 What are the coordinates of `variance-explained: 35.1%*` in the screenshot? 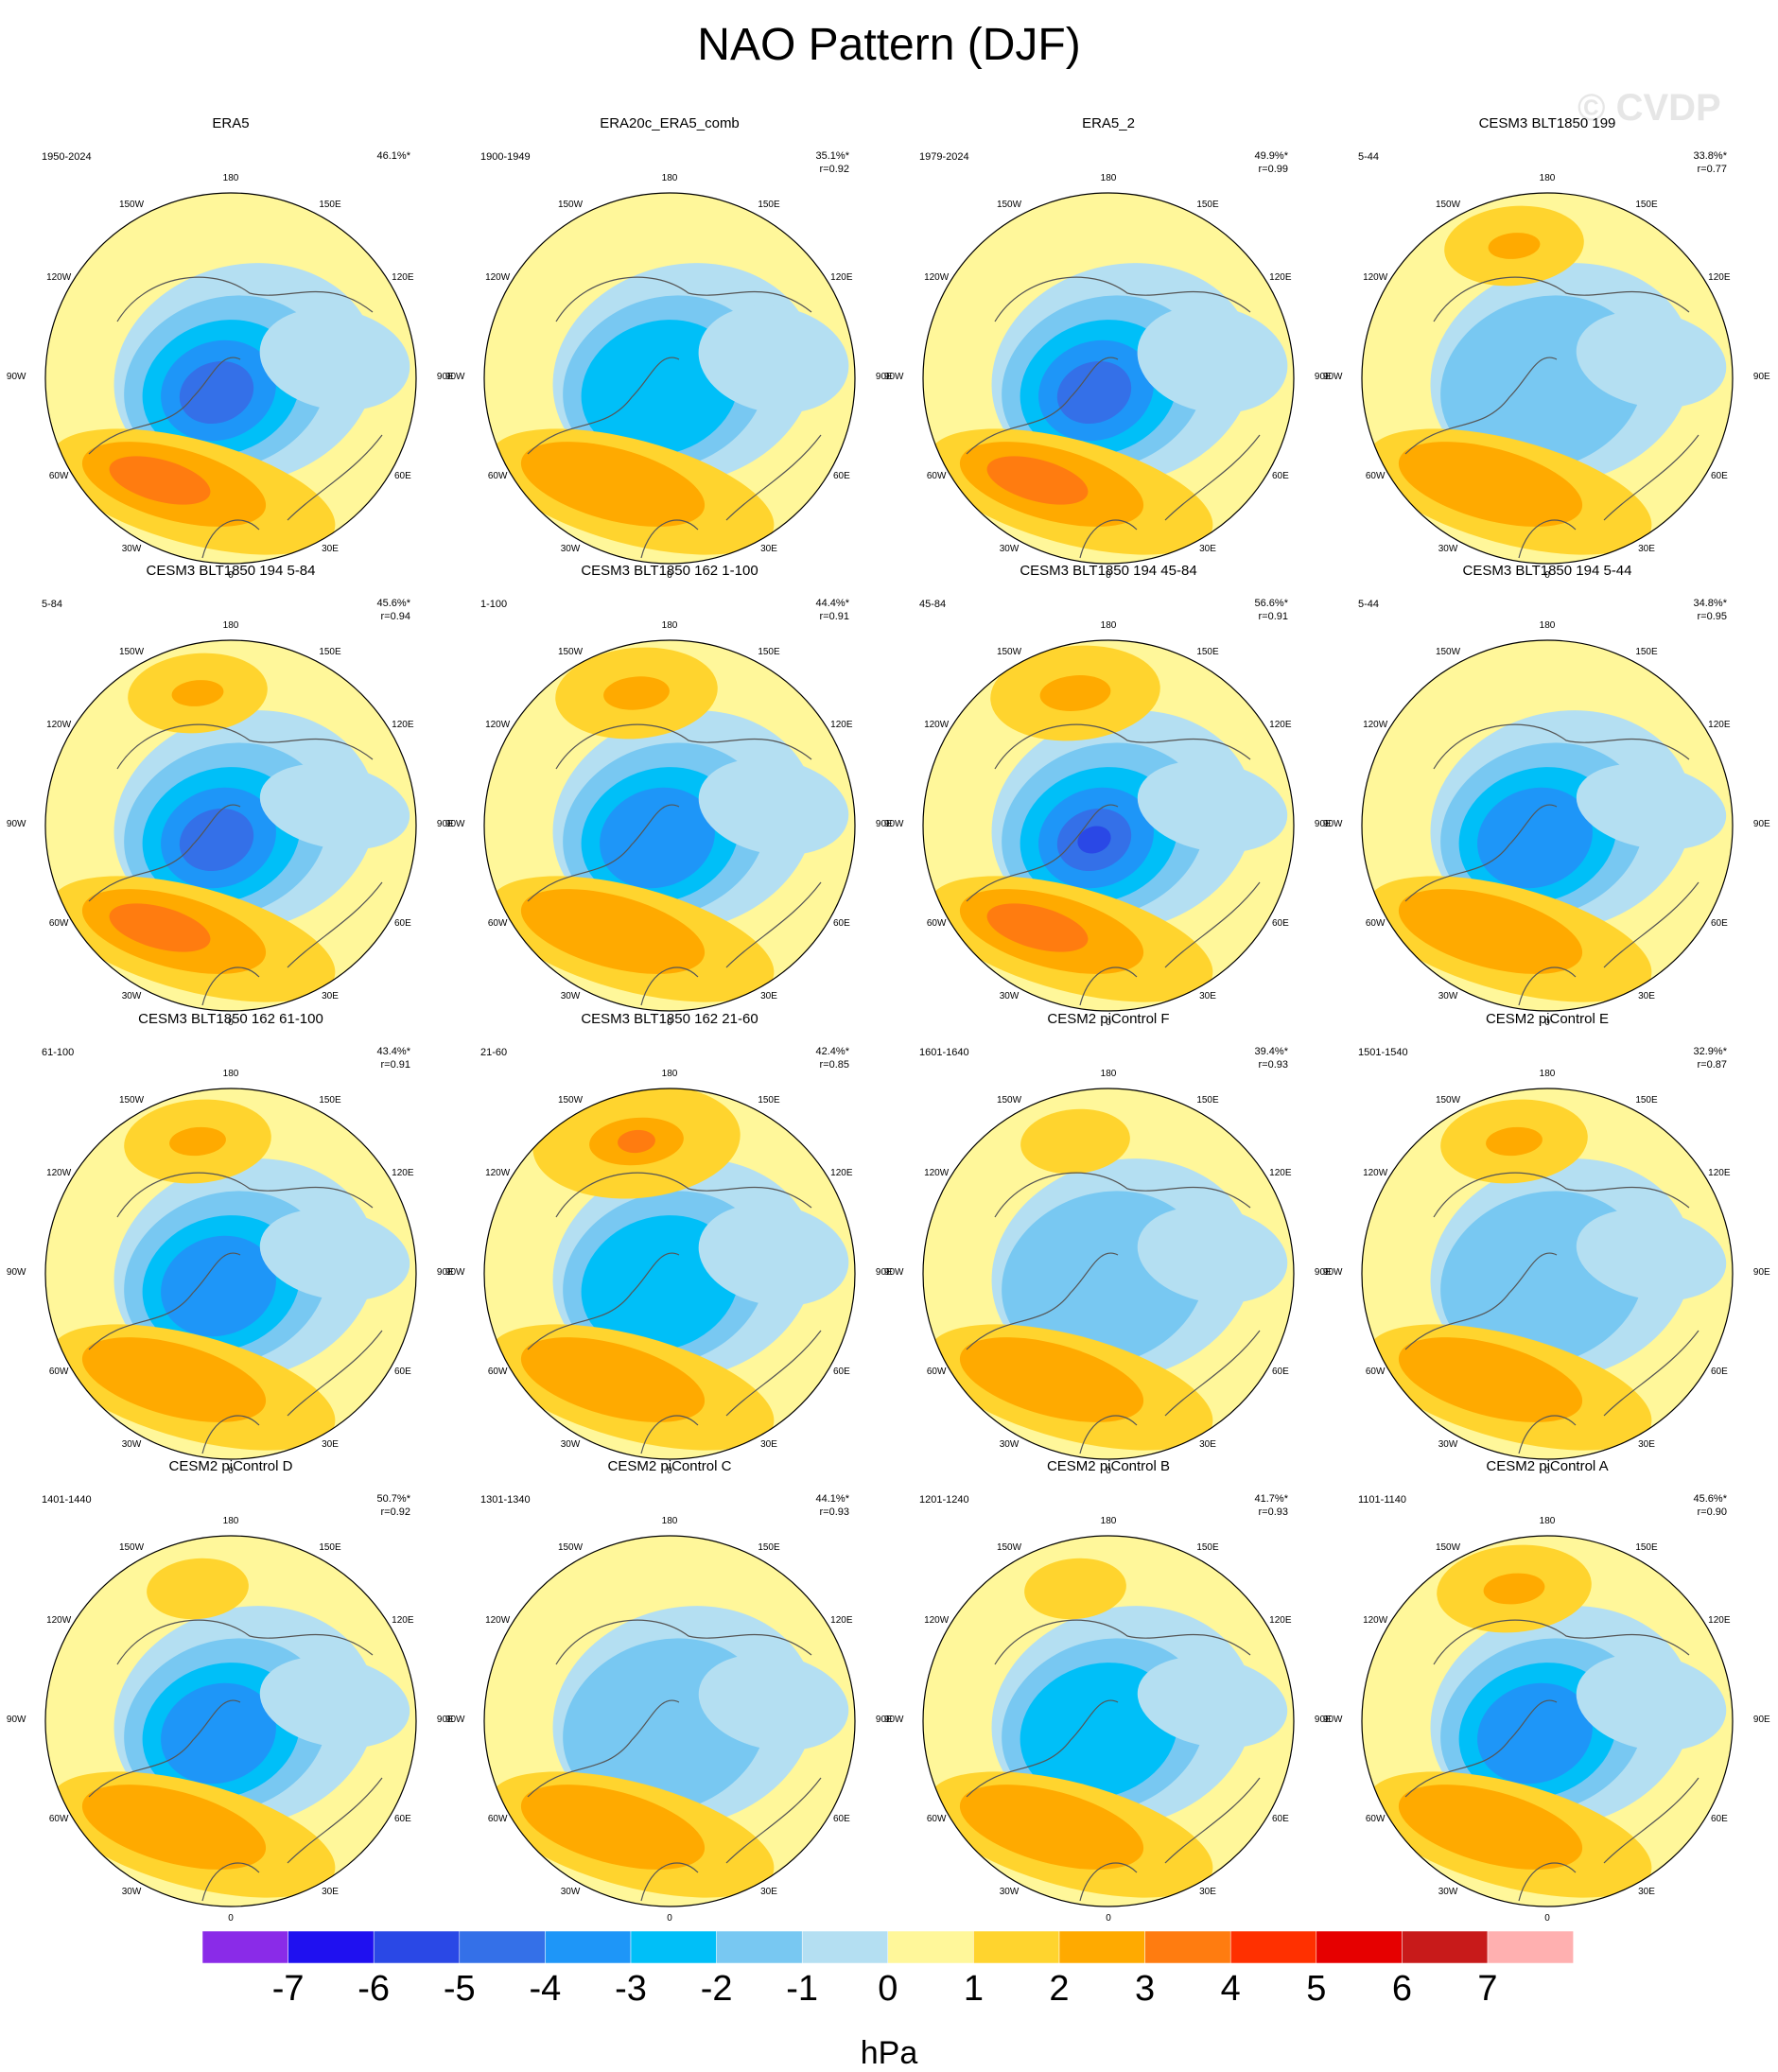 It's located at (832, 156).